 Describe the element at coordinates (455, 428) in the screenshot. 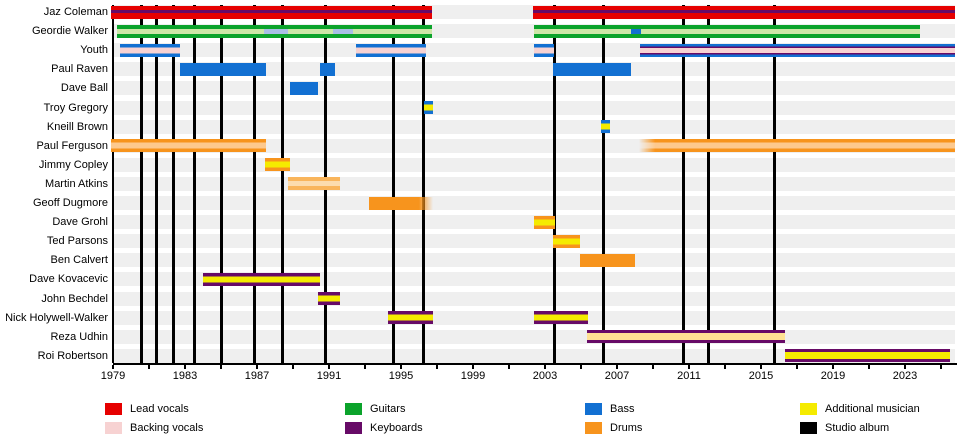

I see `legend-item: Keyboards` at that location.